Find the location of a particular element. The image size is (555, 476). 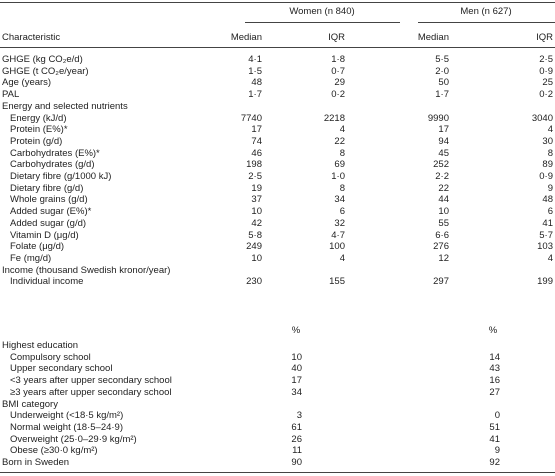

top-rule is located at coordinates (277, 2).